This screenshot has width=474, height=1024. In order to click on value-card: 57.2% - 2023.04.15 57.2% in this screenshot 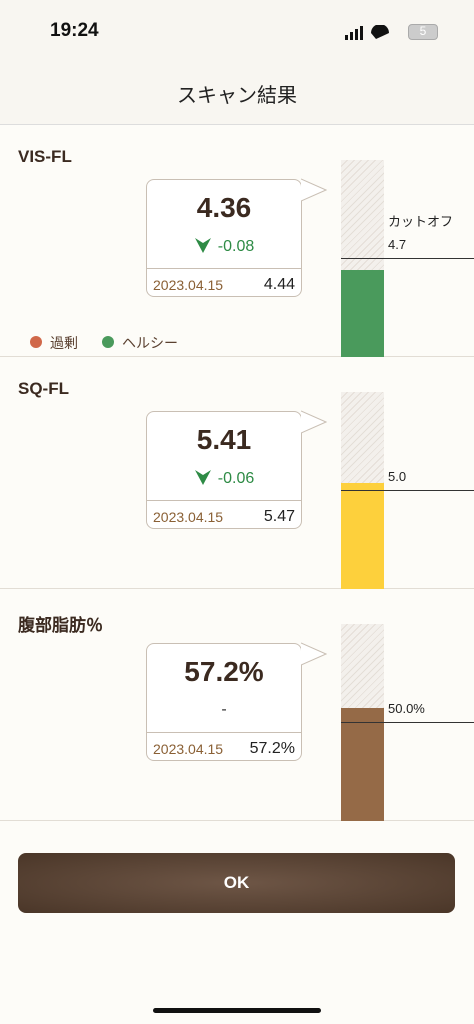, I will do `click(224, 702)`.